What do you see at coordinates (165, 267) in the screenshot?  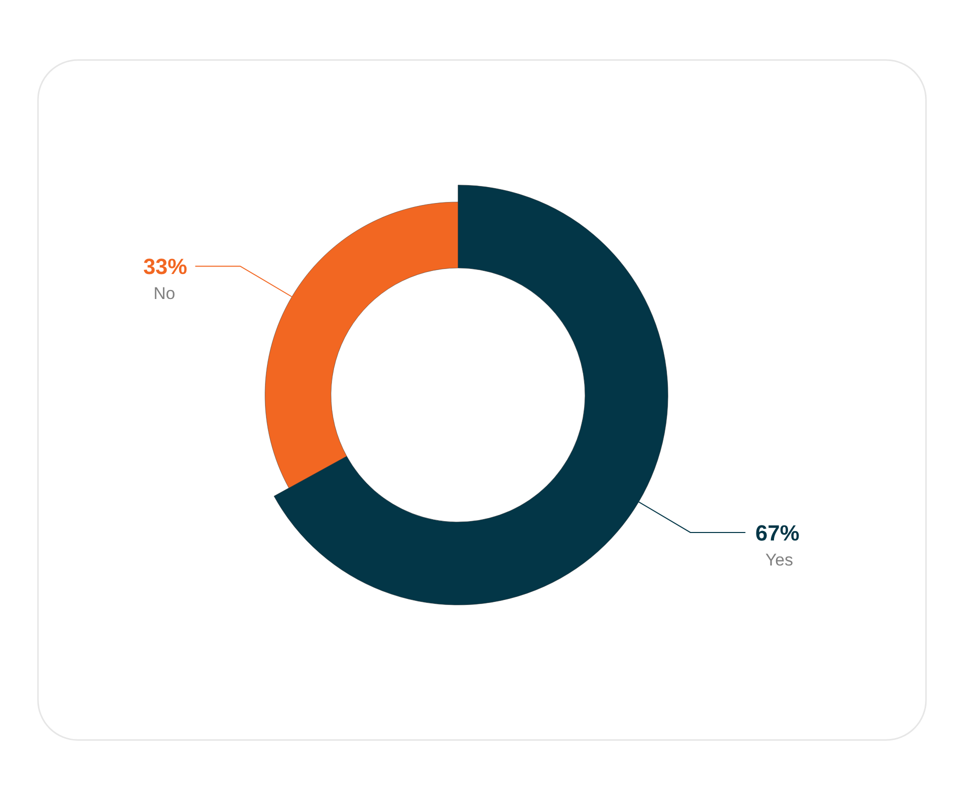 I see `data-label: 33%` at bounding box center [165, 267].